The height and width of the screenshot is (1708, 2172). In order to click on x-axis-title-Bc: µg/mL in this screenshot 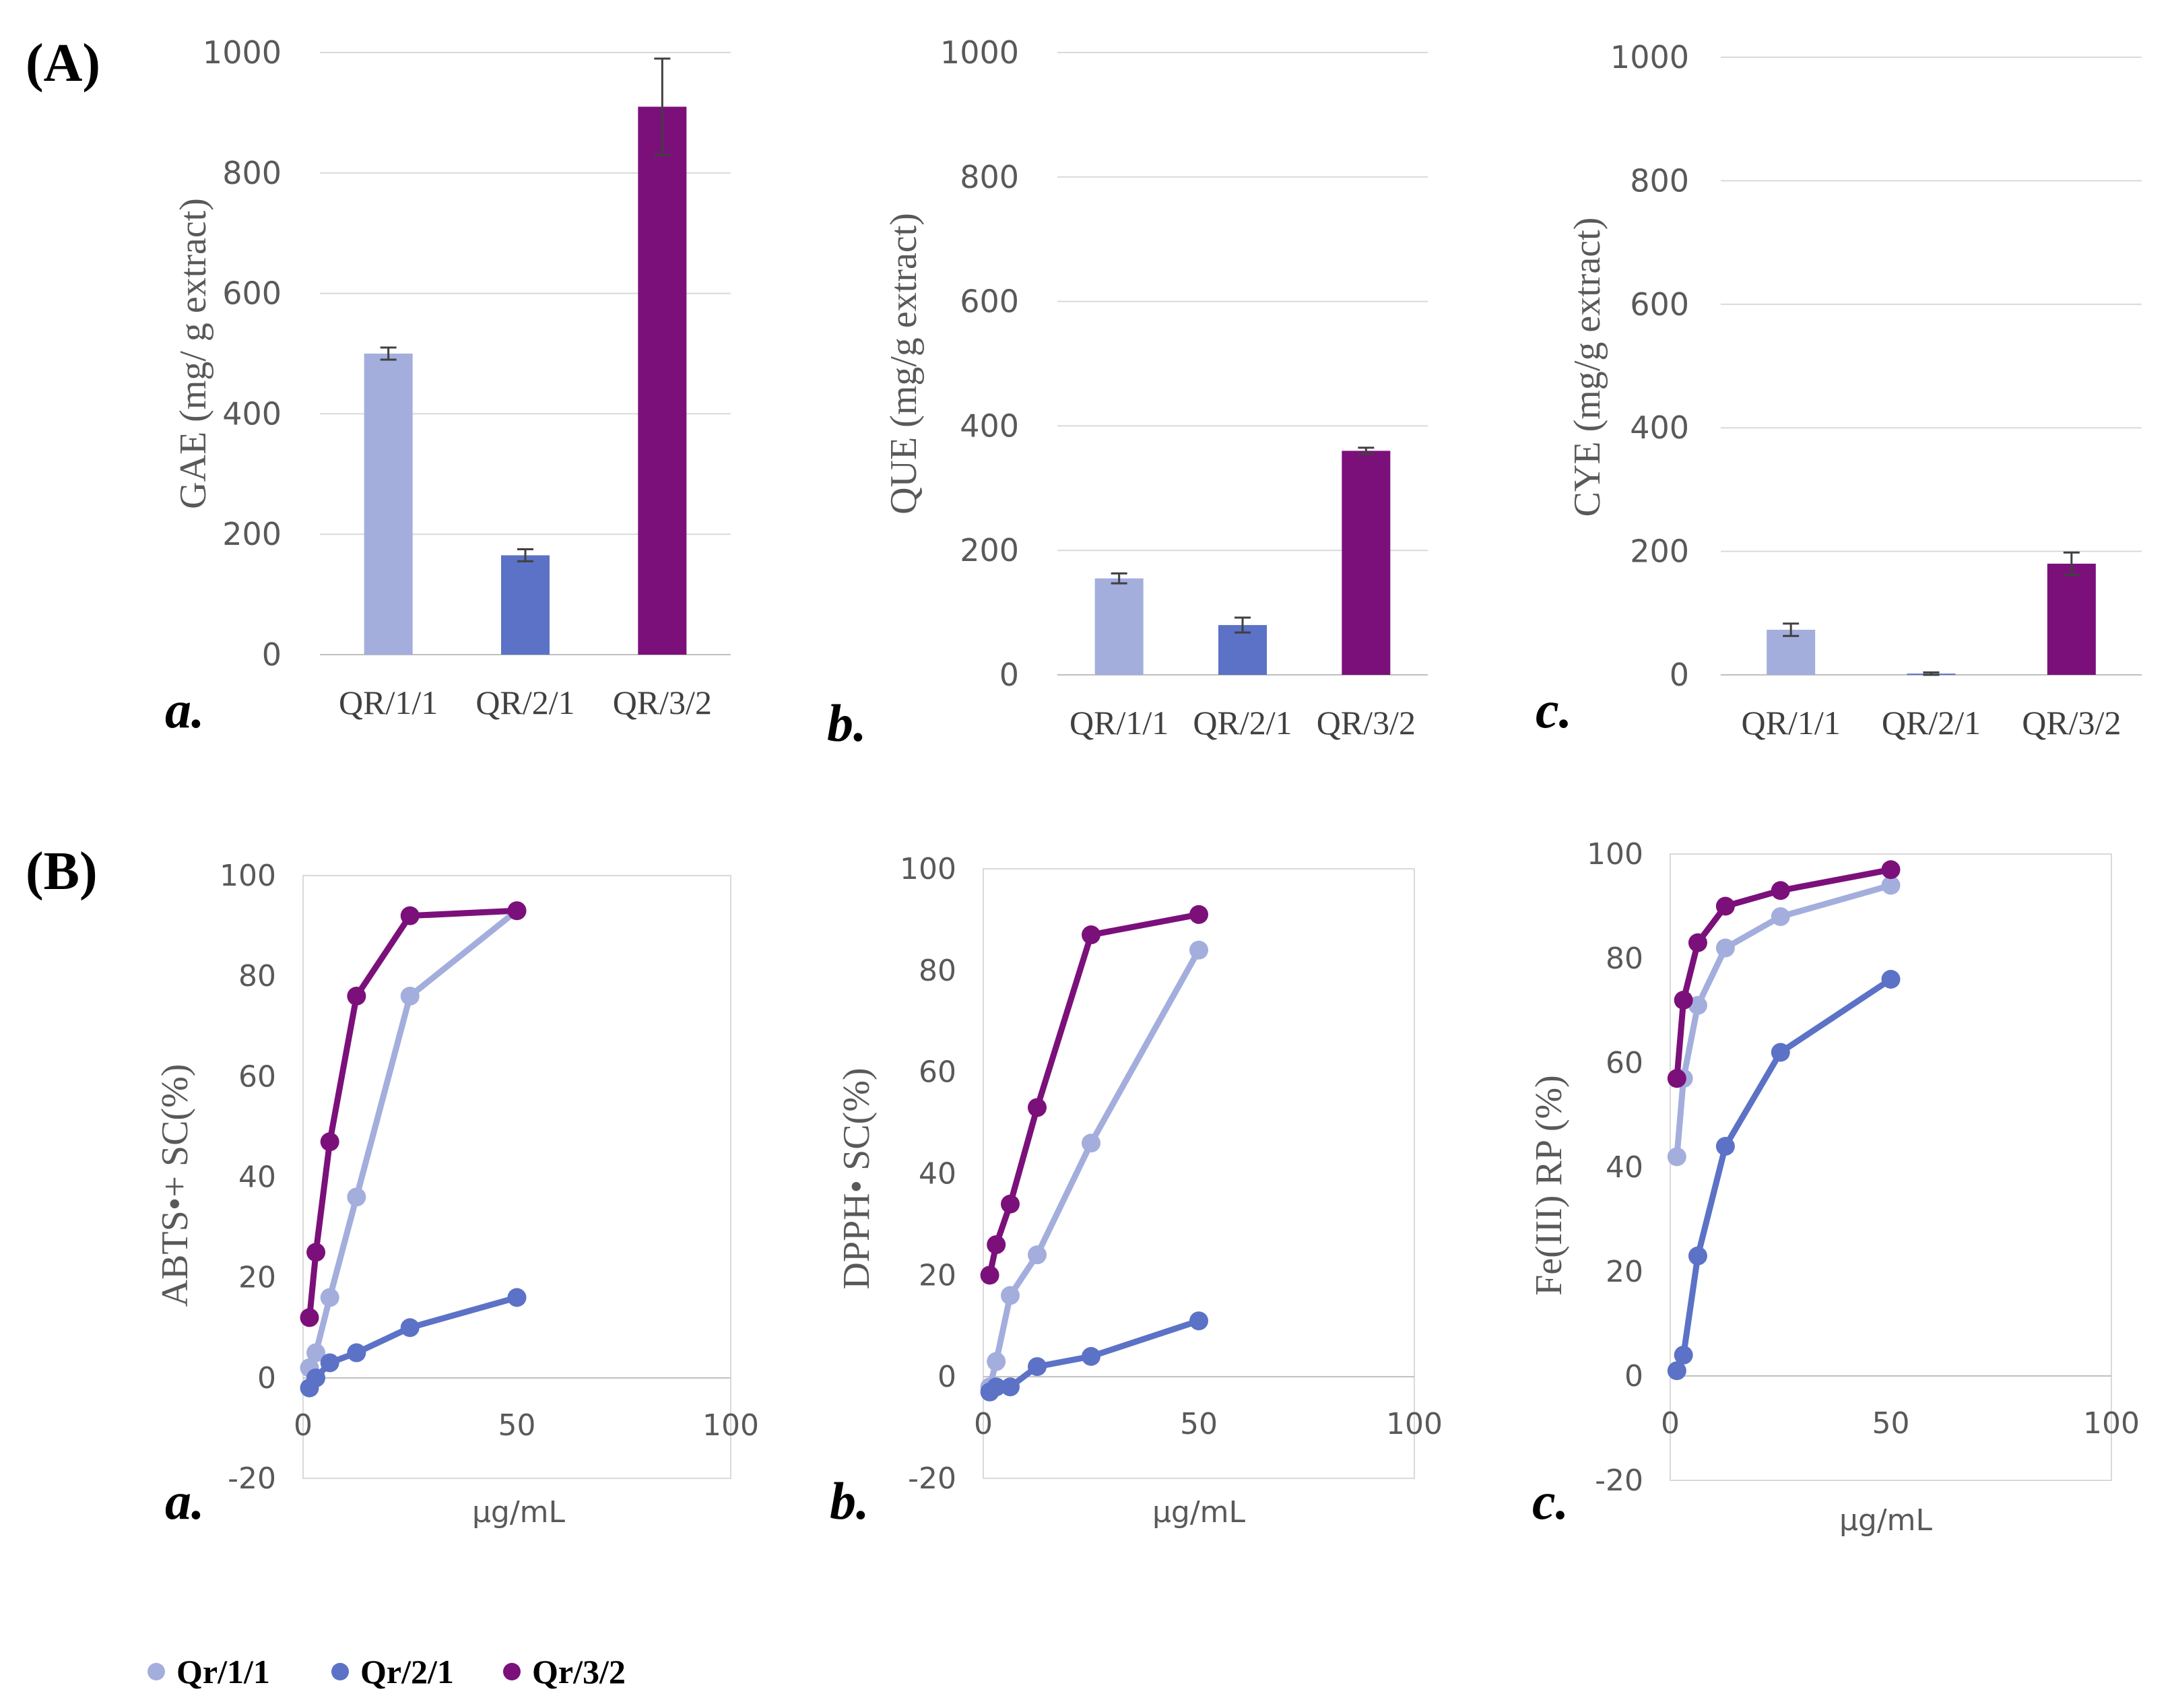, I will do `click(1886, 1520)`.